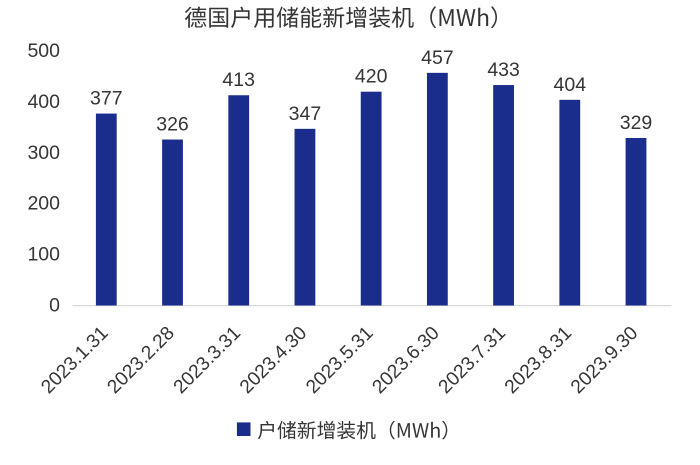 Image resolution: width=700 pixels, height=465 pixels. I want to click on svg-text: 413, so click(238, 80).